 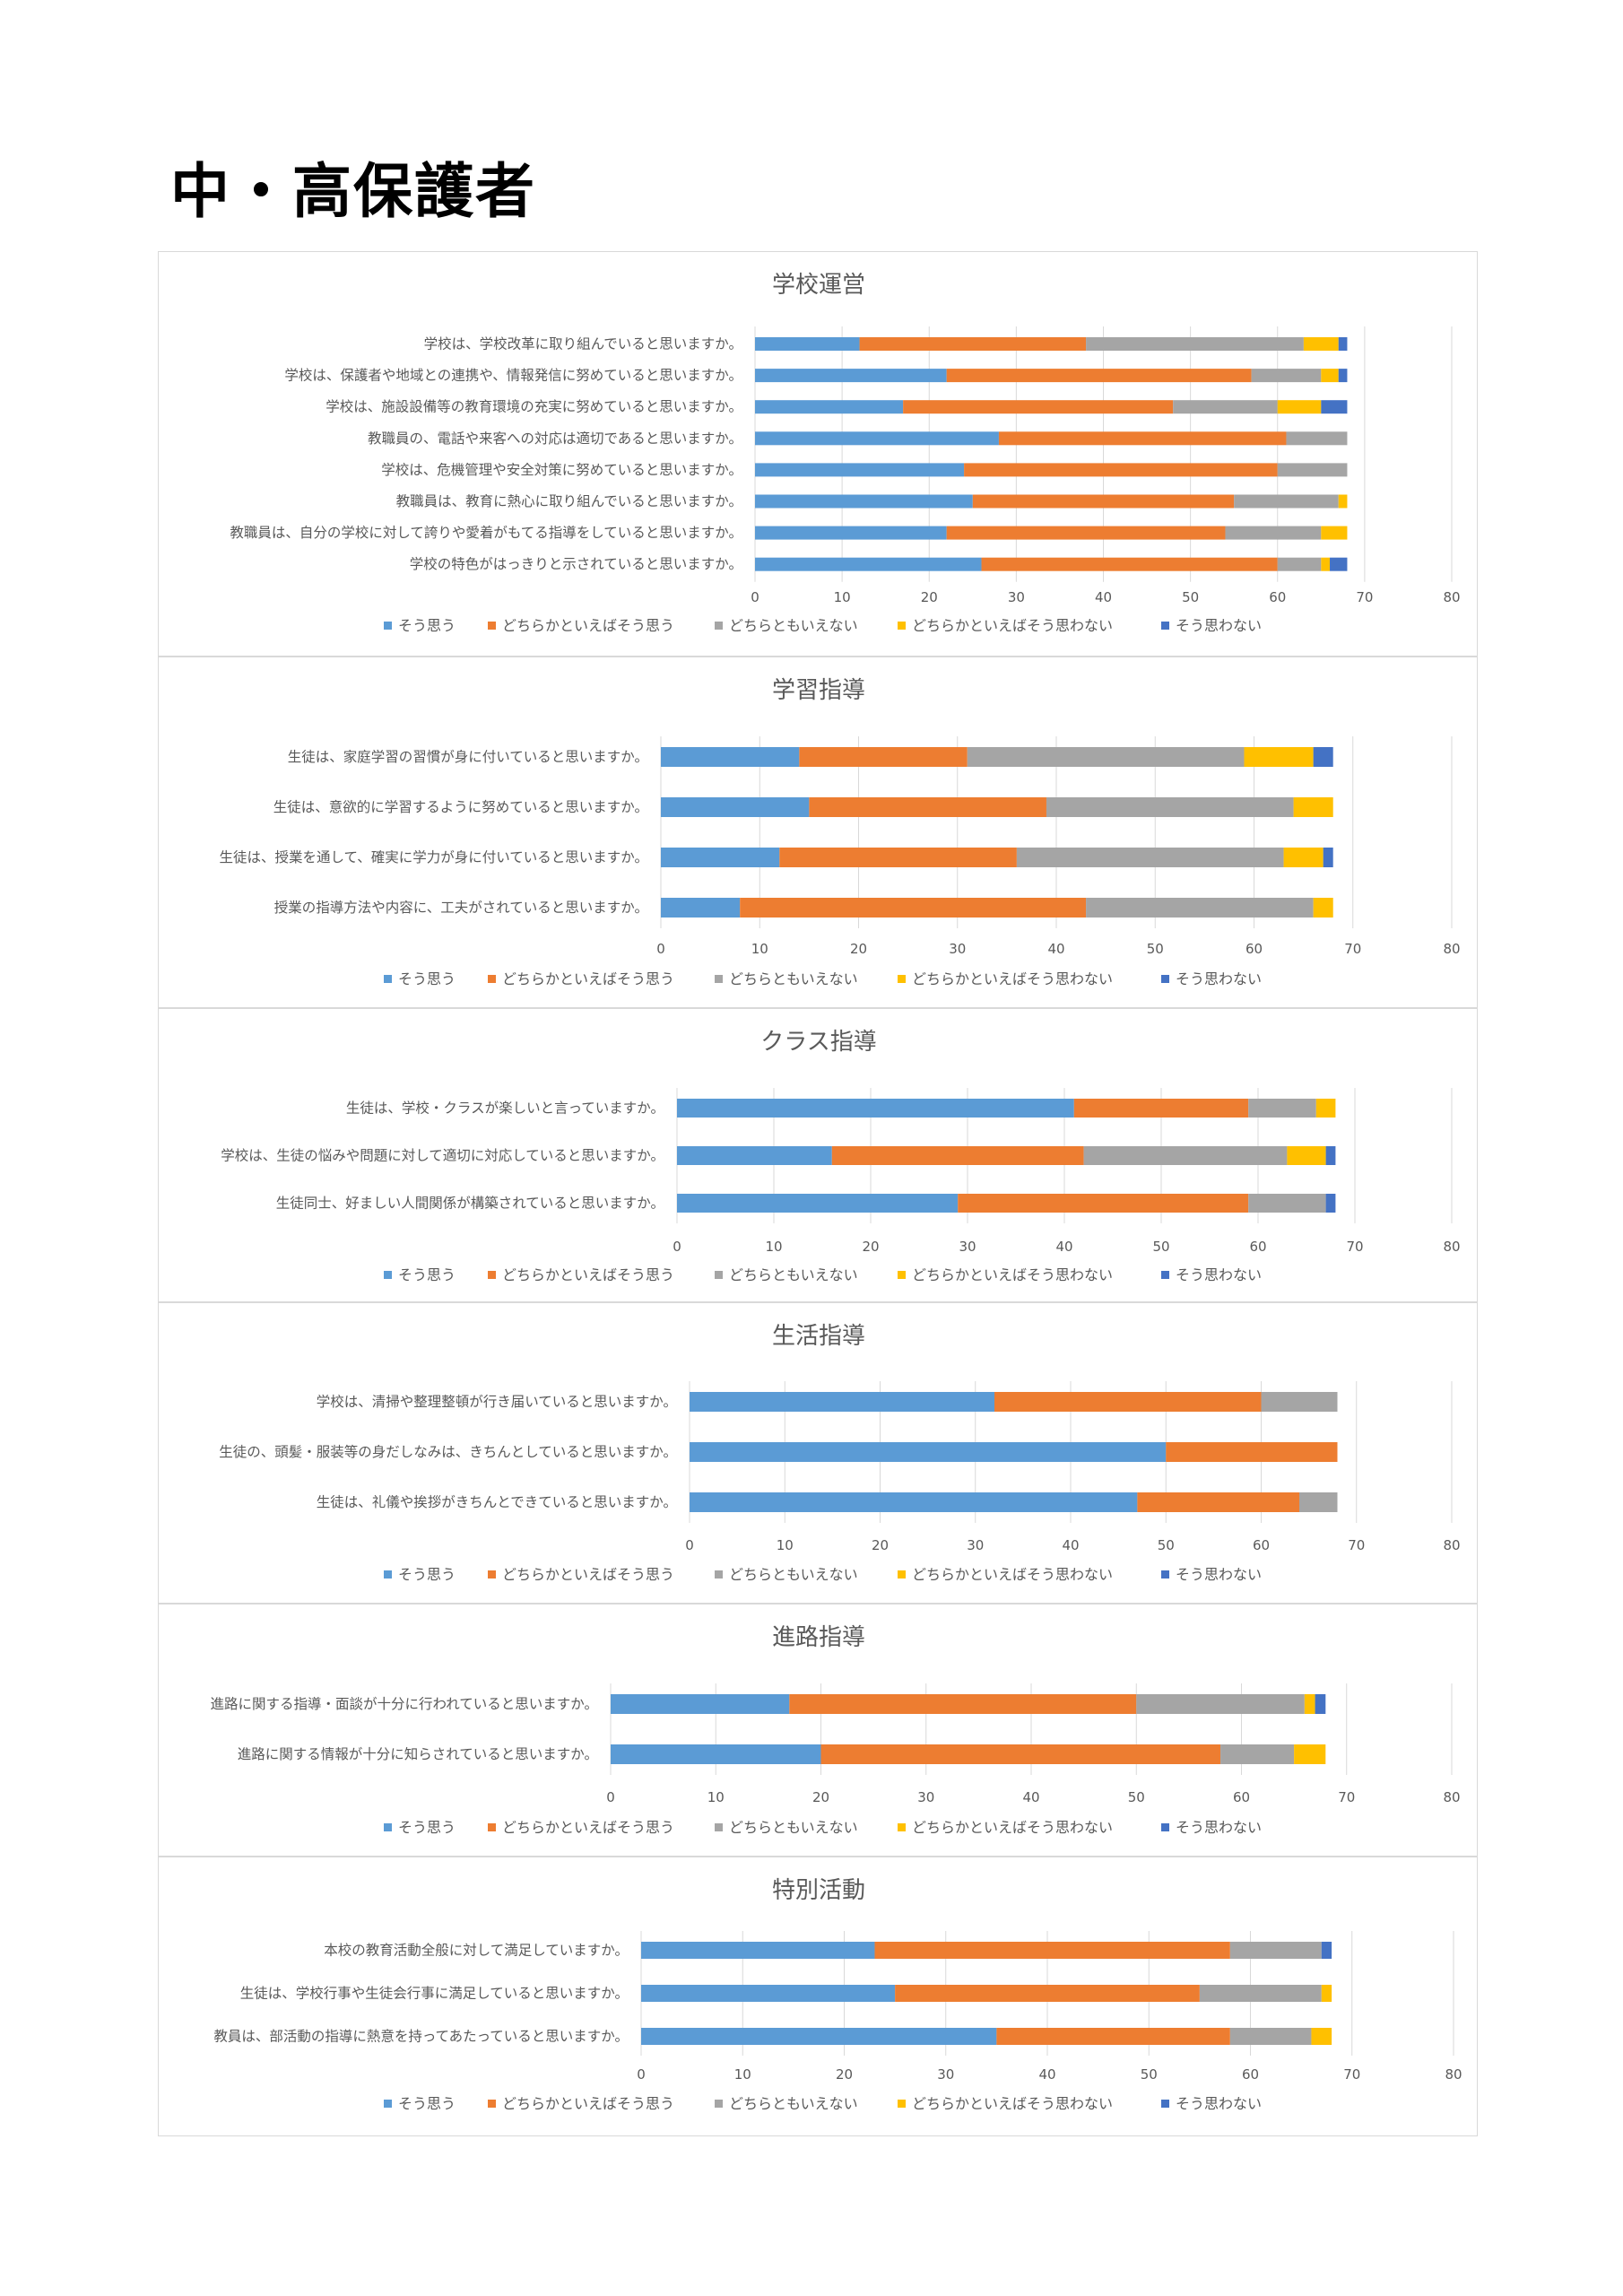 I want to click on category-label: 教職員の、電話や来客への対応は適切であると思いますか。, so click(x=555, y=438).